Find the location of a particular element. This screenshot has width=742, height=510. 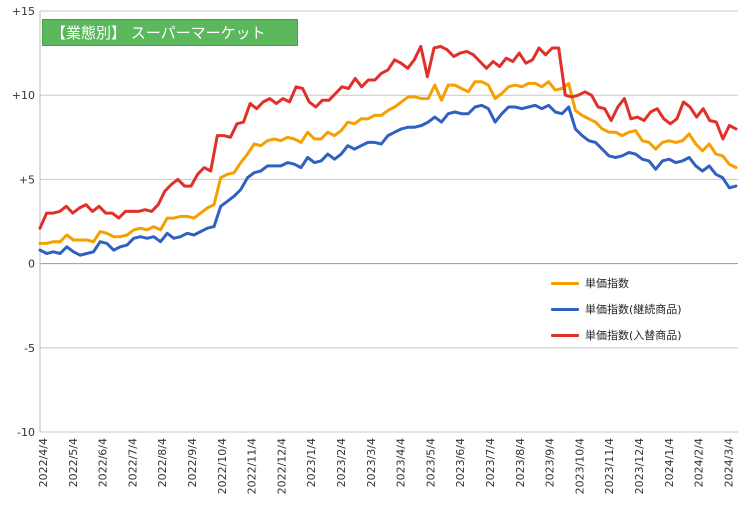

x-tick-label: 2022/6/4 is located at coordinates (103, 462).